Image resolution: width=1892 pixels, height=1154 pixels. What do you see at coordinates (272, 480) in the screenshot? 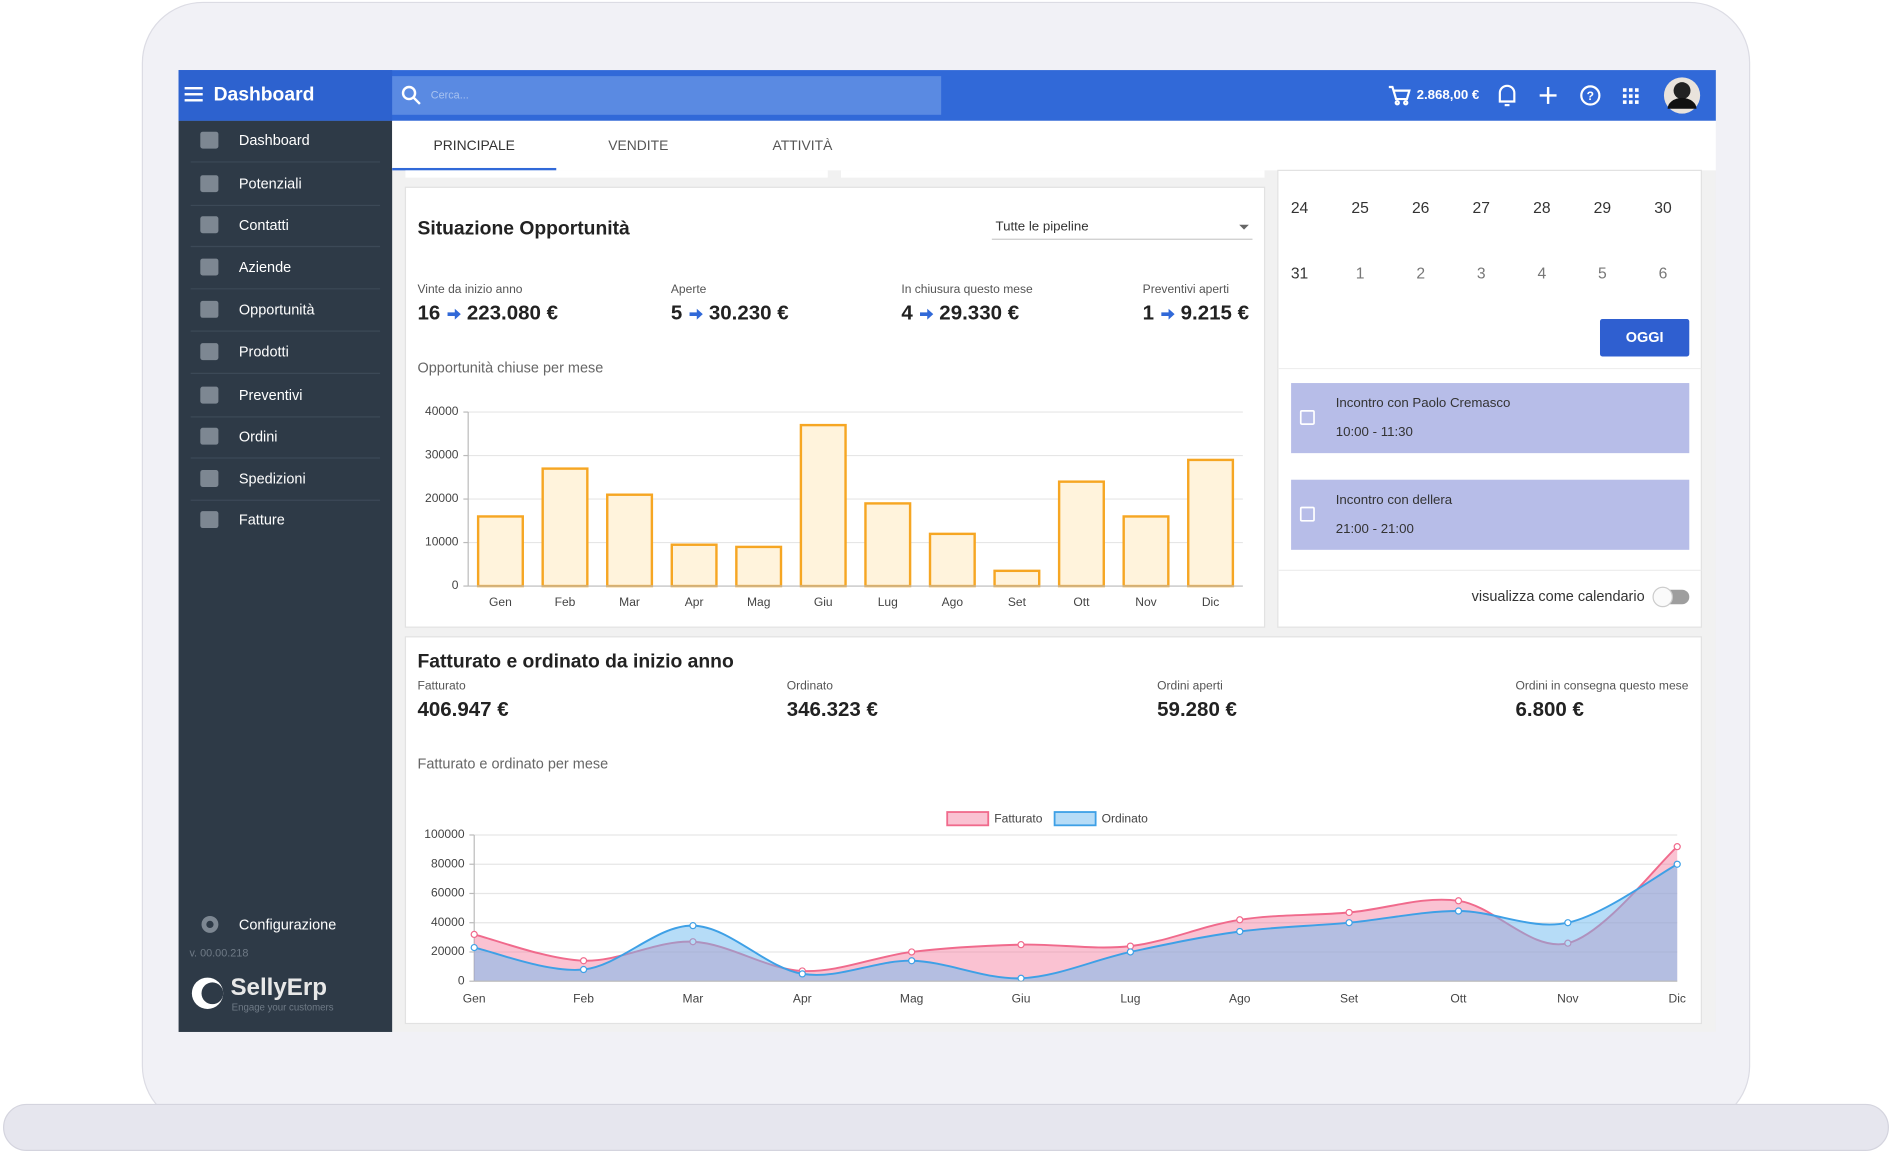
I see `menu-item: Spedizioni` at bounding box center [272, 480].